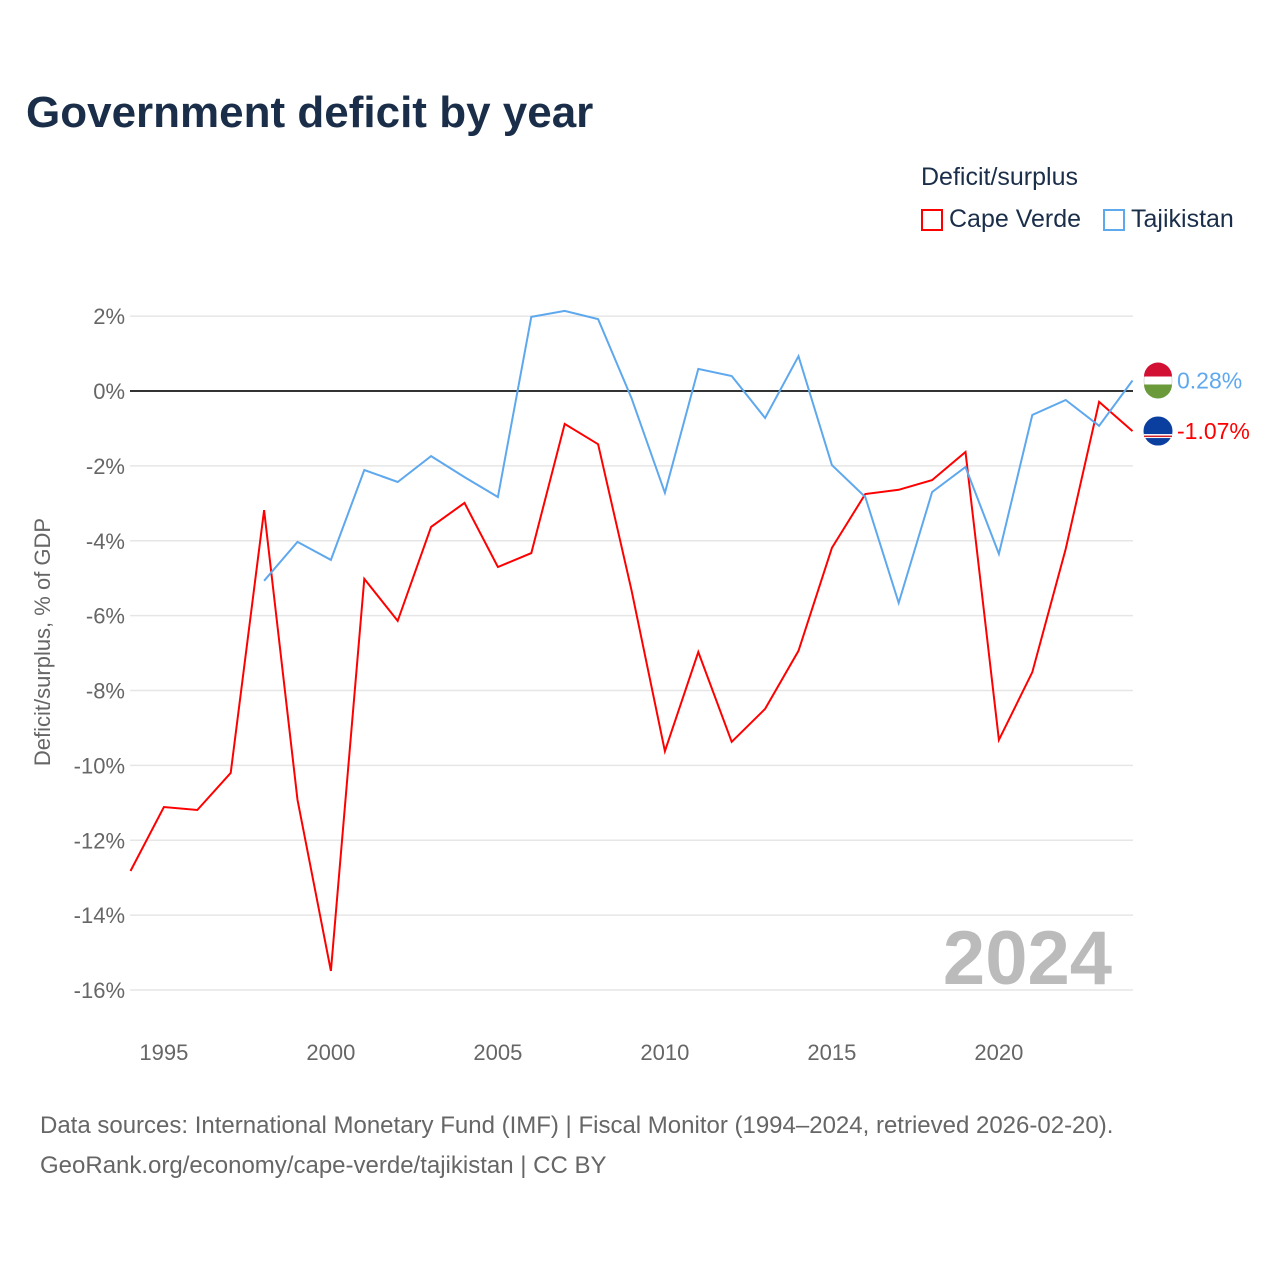  Describe the element at coordinates (1213, 431) in the screenshot. I see `end-value-label: -1.07%` at that location.